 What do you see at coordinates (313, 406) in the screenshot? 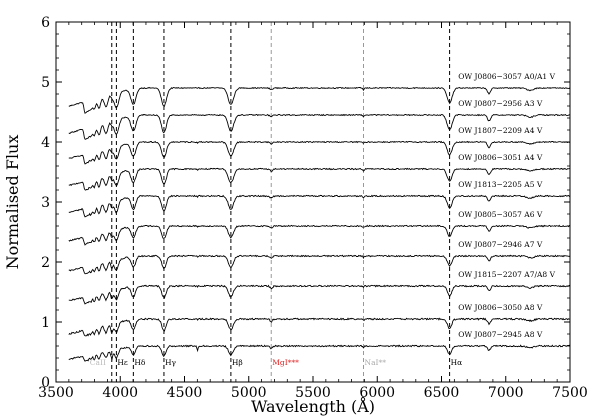
I see `x-axis-label: Wavelength (Å)` at bounding box center [313, 406].